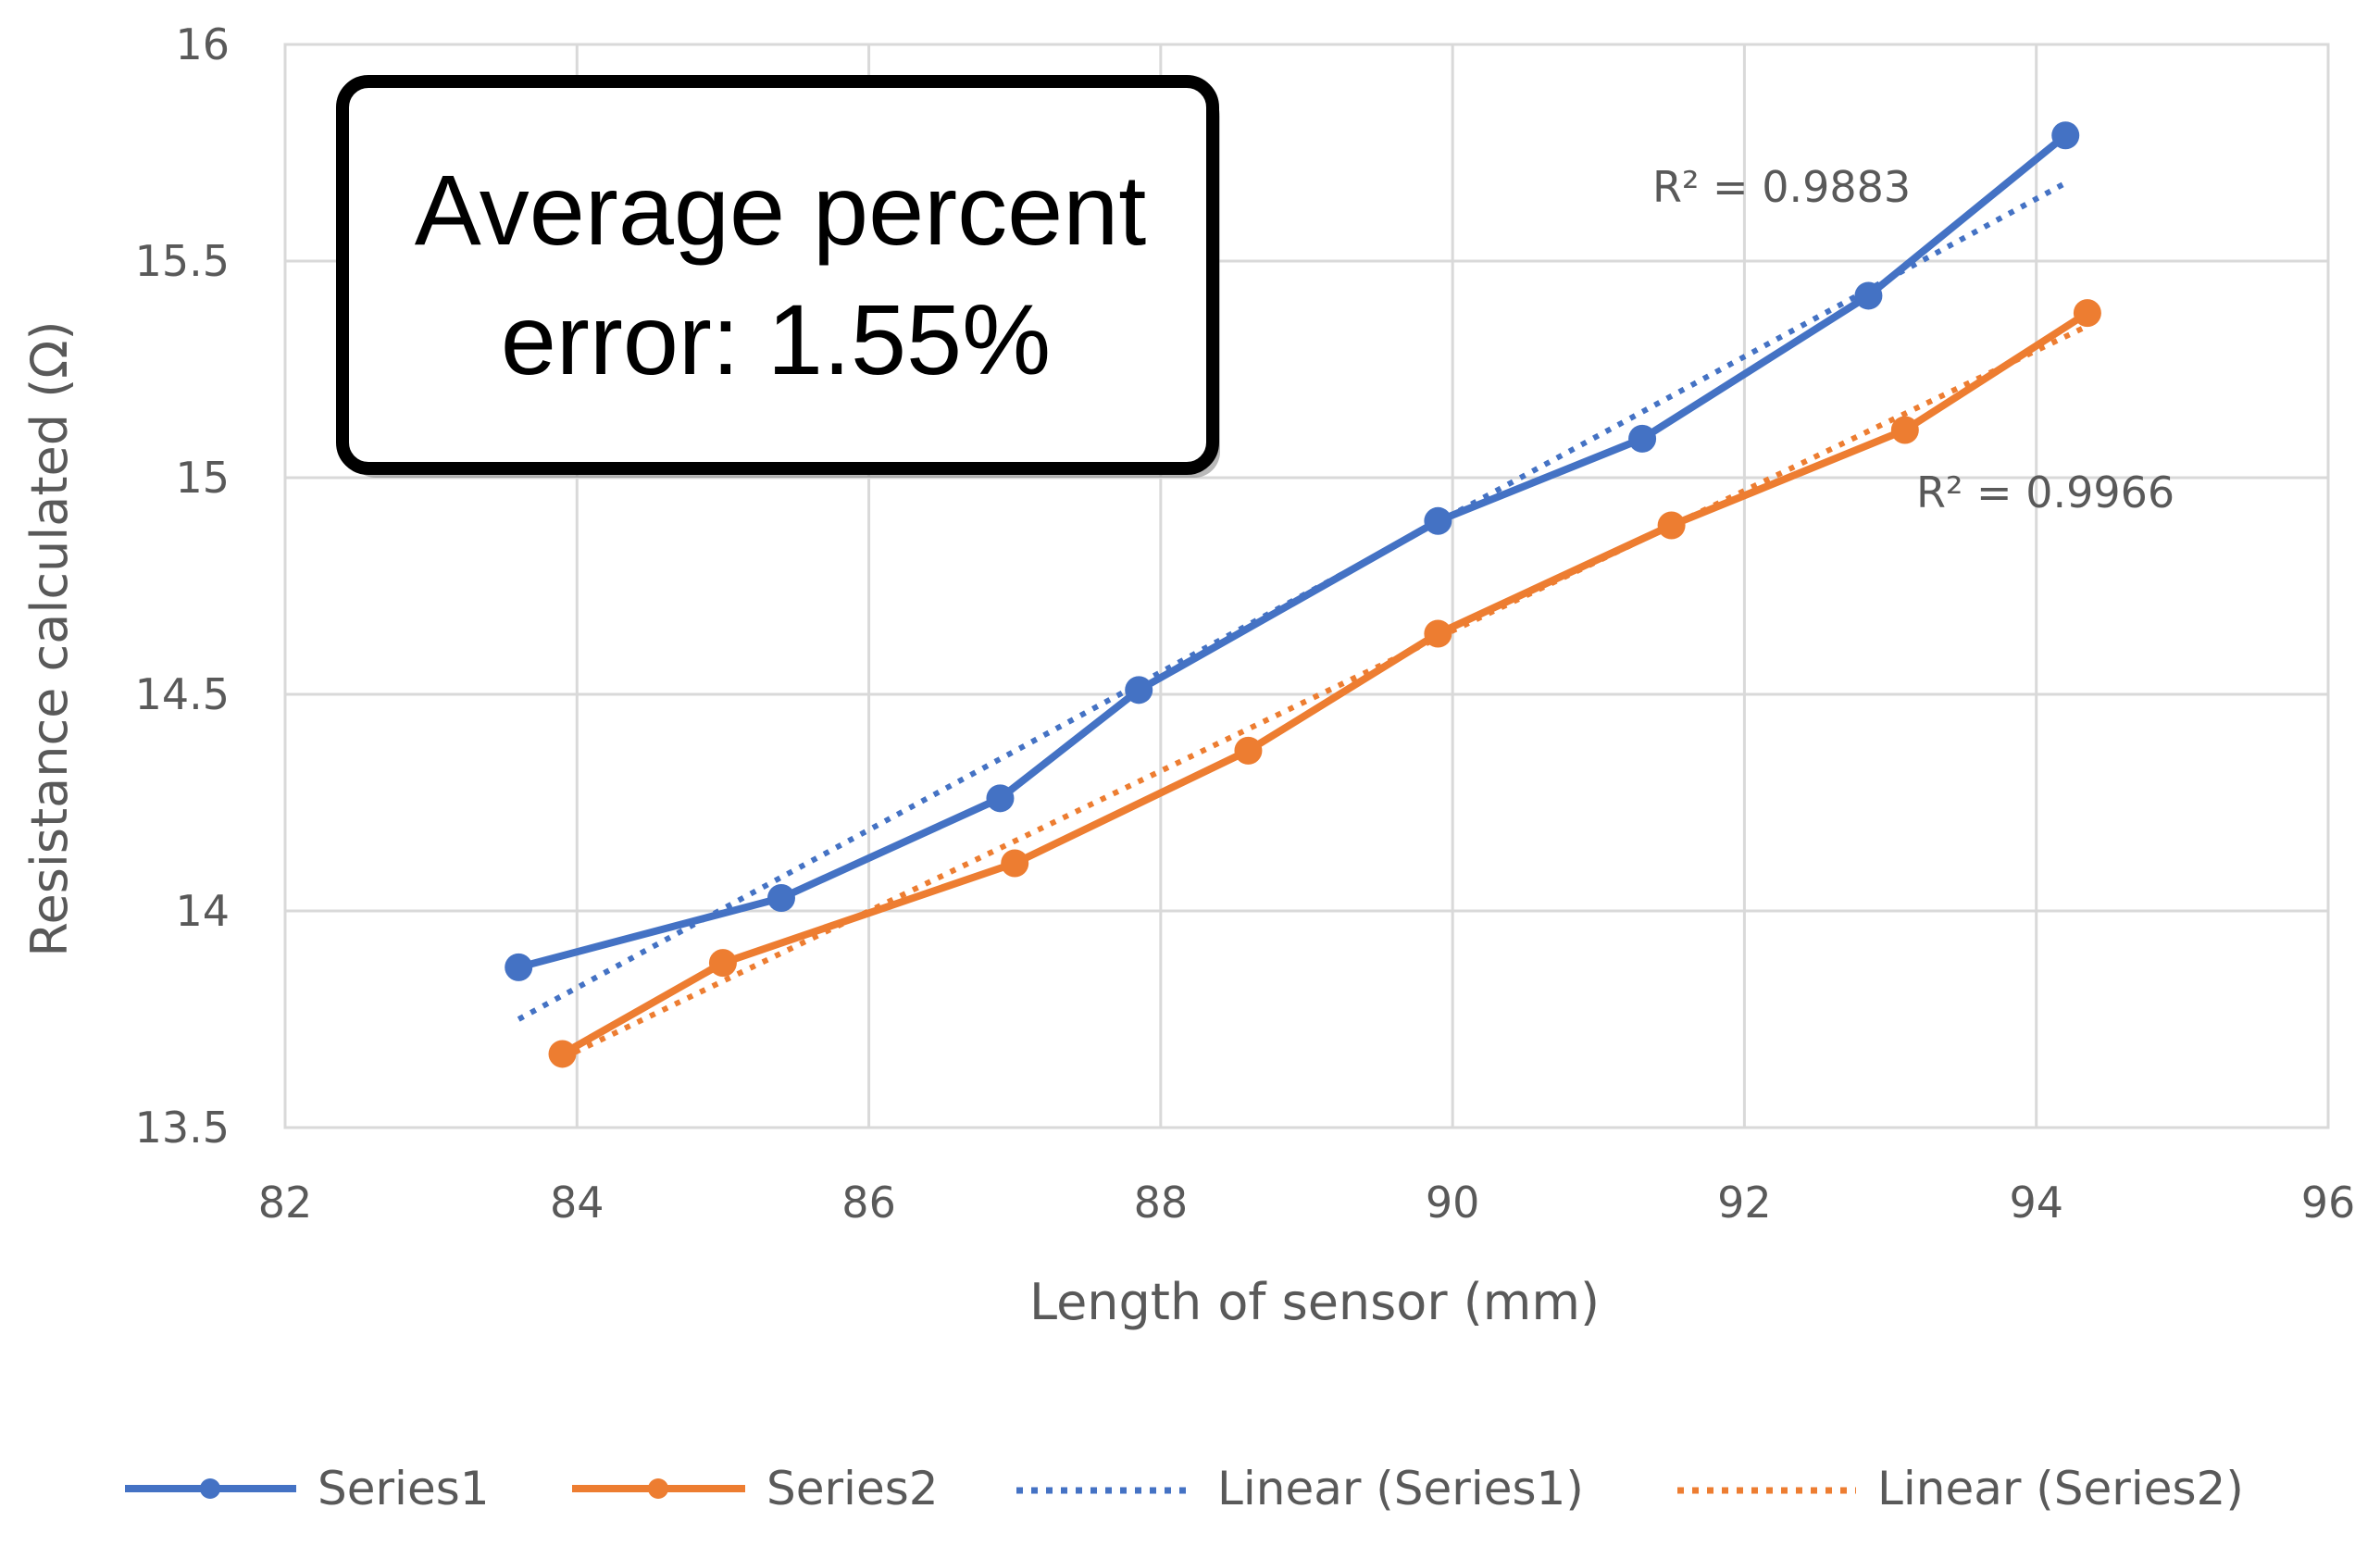  I want to click on x-tick-label: 86, so click(868, 1203).